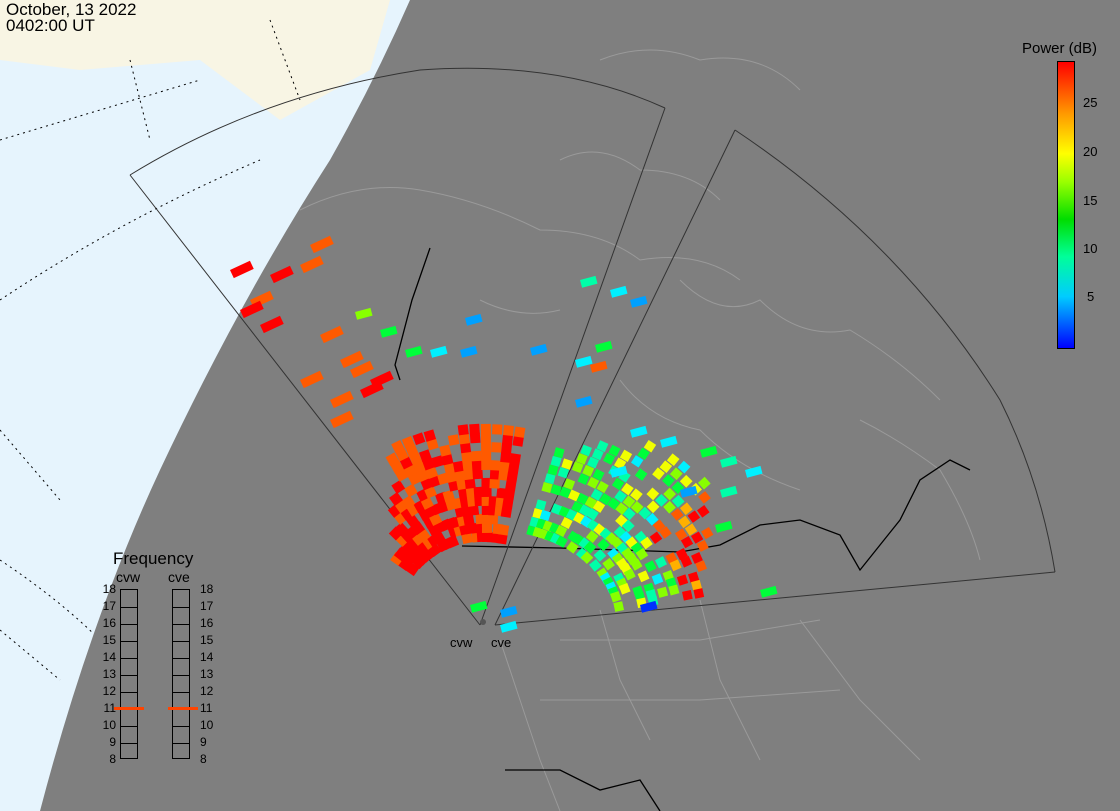 The image size is (1120, 811). I want to click on colorbar-tick: 5, so click(1091, 296).